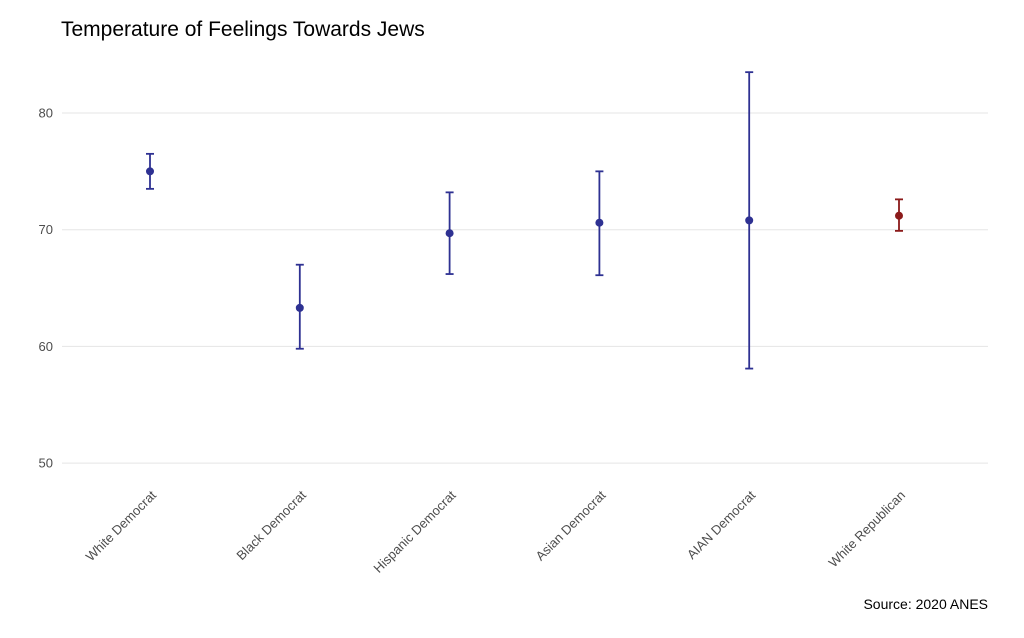 The height and width of the screenshot is (638, 1024). I want to click on y-tick-label: 80, so click(46, 113).